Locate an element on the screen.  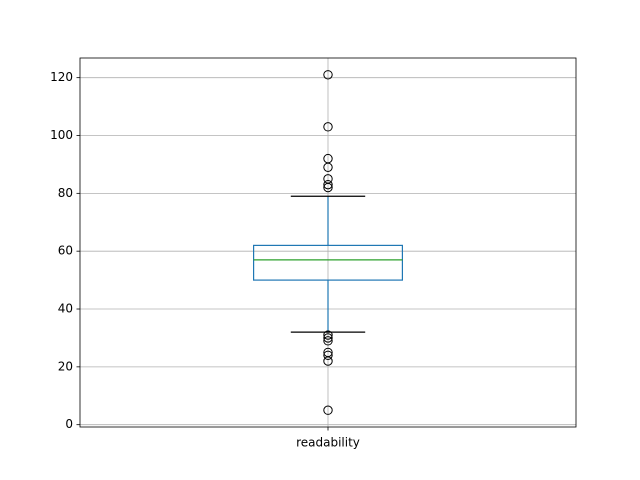
y-tick-label: 120 is located at coordinates (61, 77).